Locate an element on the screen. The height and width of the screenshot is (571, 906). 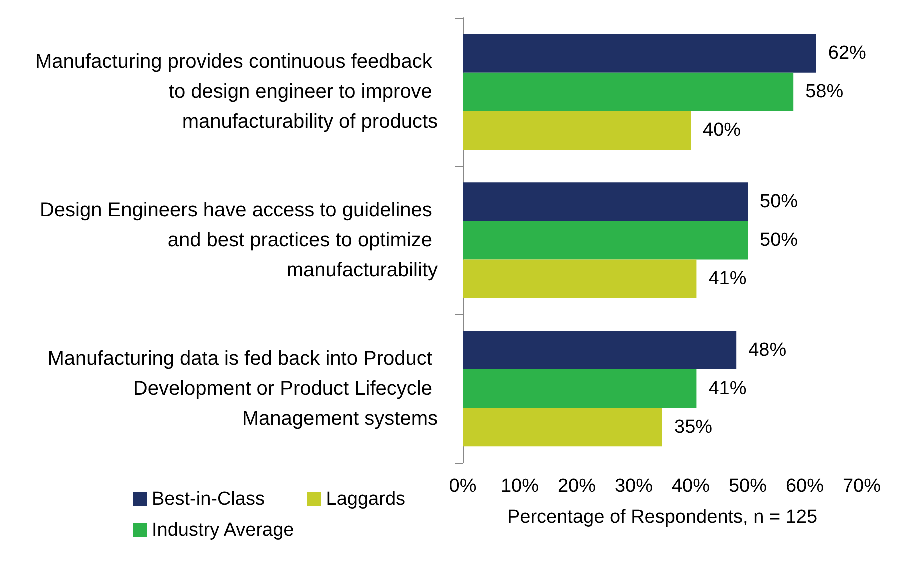
y-tick-label: Manufacturing data is fed back into Product Development or Product Lifecycle Management systems is located at coordinates (243, 389).